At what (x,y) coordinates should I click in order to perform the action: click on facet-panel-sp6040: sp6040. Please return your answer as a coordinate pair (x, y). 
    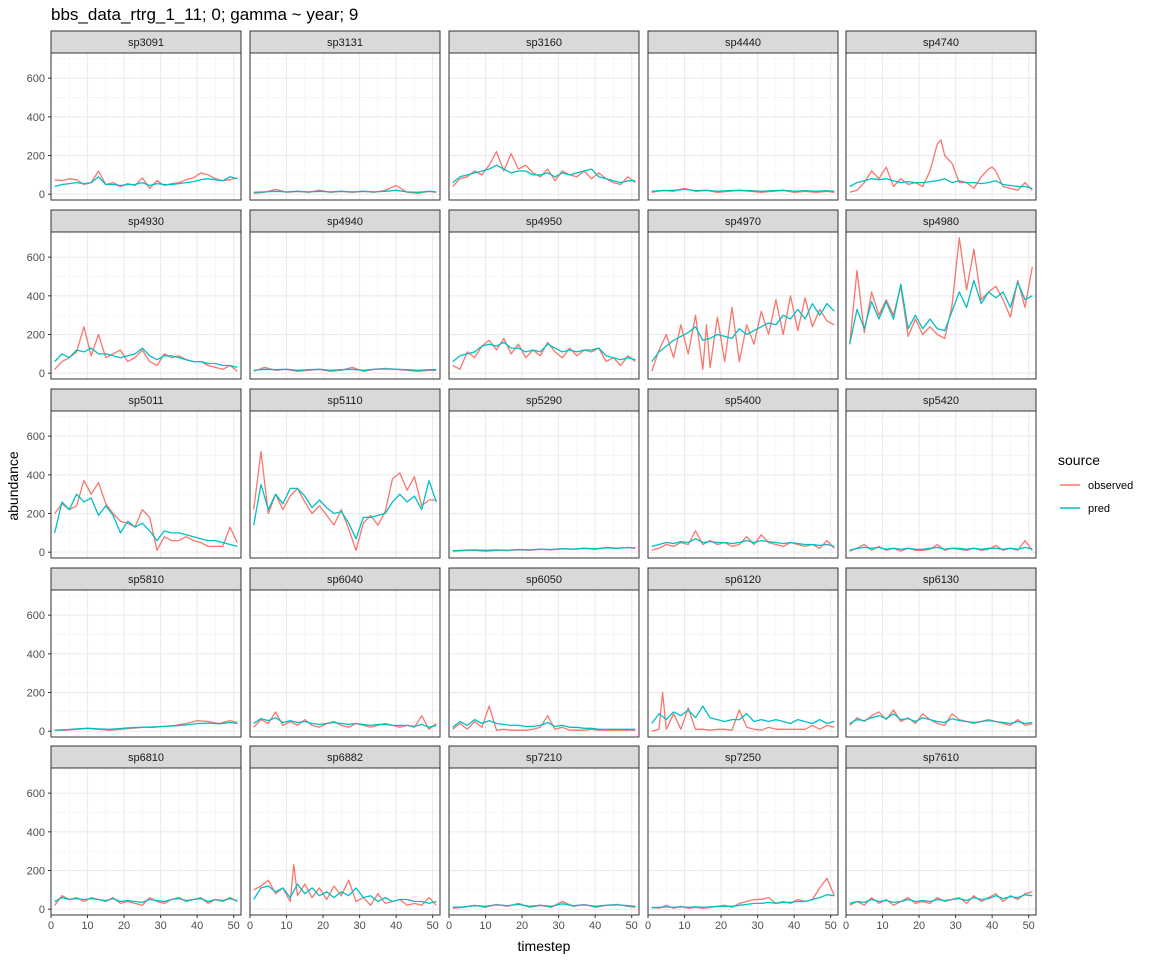
    Looking at the image, I should click on (345, 652).